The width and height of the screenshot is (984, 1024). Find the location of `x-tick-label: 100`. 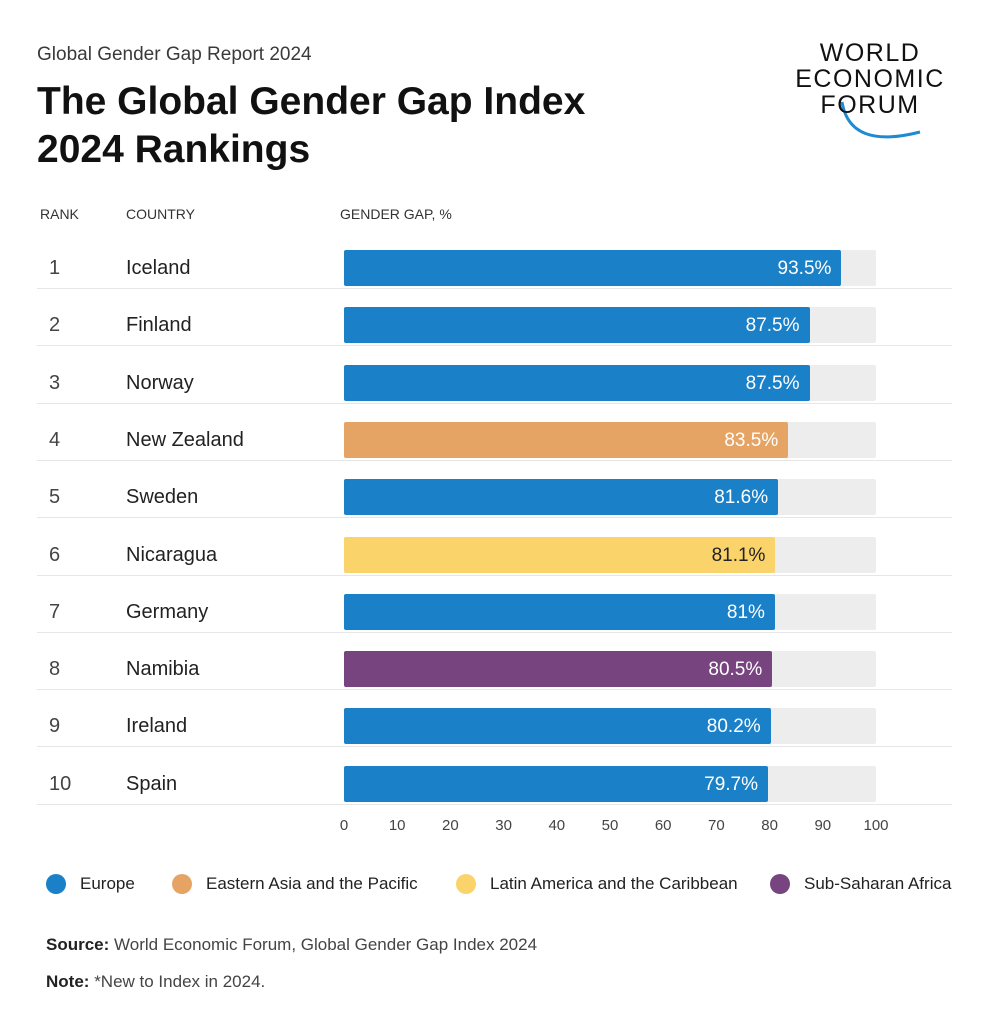

x-tick-label: 100 is located at coordinates (876, 825).